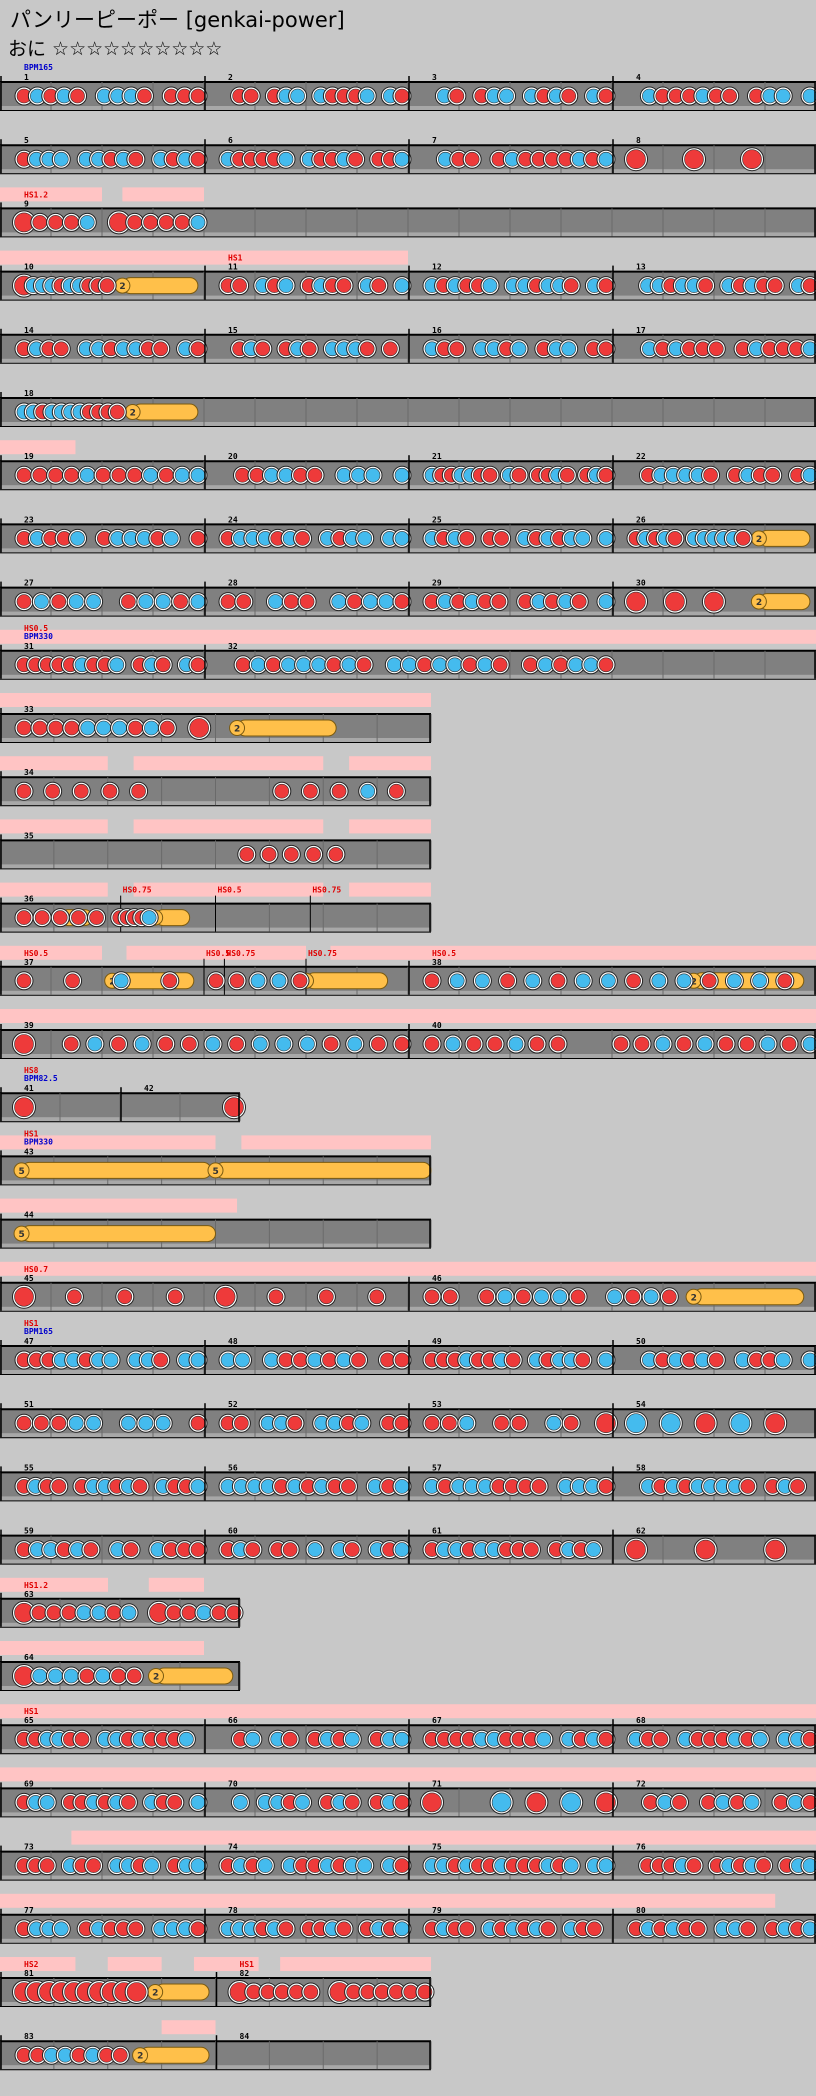  Describe the element at coordinates (233, 1847) in the screenshot. I see `measure-number: 74` at that location.